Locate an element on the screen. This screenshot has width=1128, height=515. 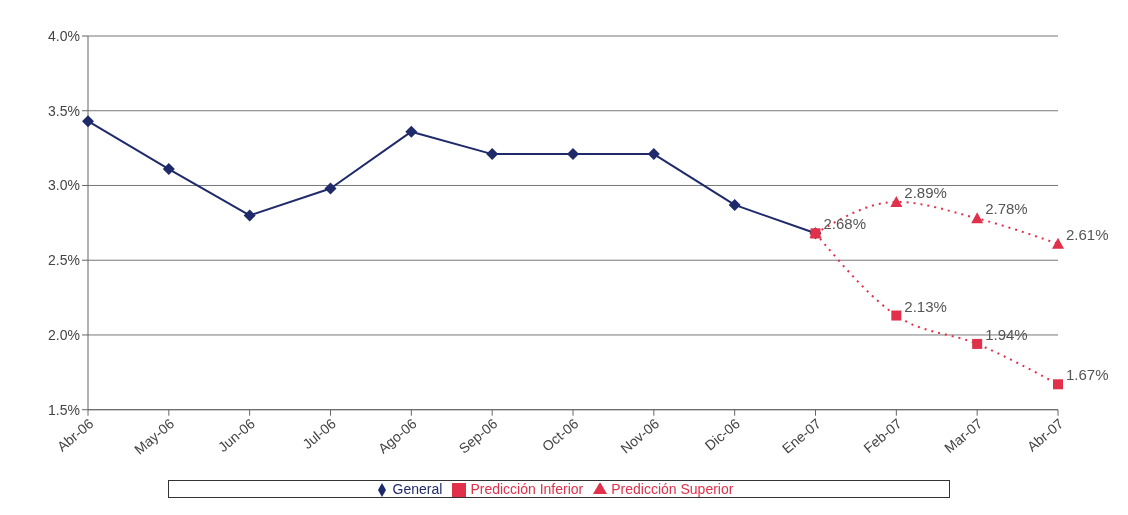
y-tick-label: 1.5% is located at coordinates (64, 409).